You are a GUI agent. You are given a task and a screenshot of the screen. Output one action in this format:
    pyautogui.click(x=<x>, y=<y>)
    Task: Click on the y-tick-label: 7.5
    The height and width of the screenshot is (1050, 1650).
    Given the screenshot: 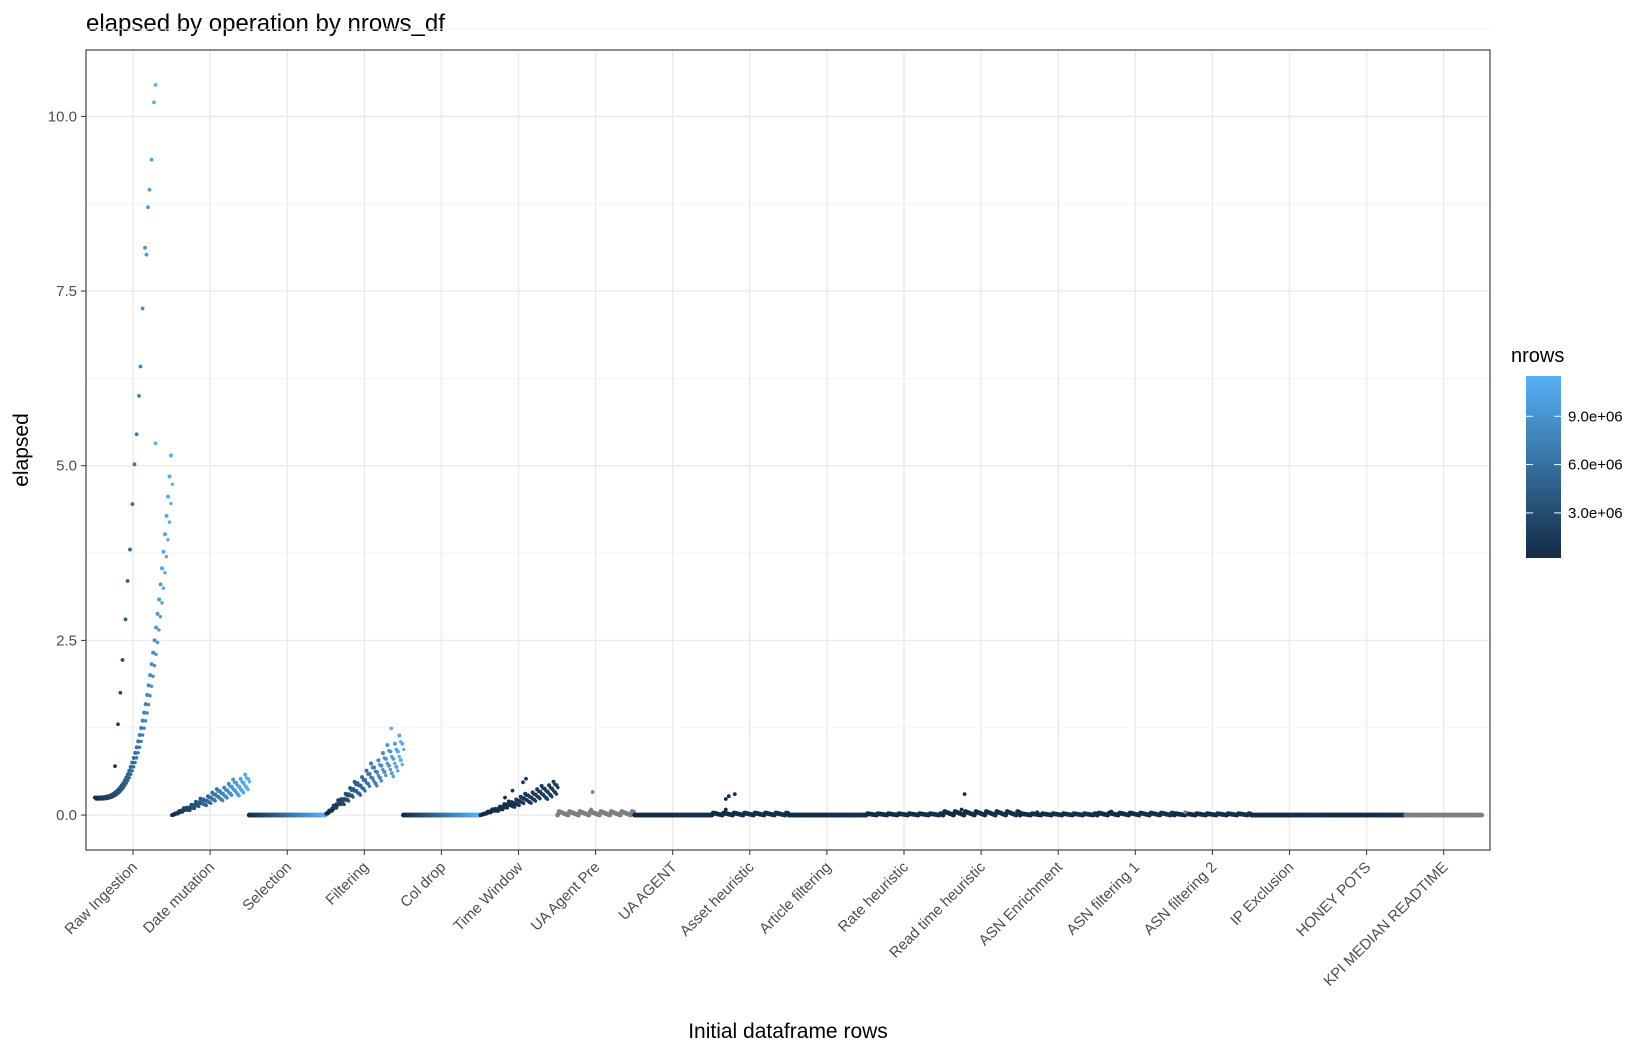 What is the action you would take?
    pyautogui.click(x=66, y=291)
    